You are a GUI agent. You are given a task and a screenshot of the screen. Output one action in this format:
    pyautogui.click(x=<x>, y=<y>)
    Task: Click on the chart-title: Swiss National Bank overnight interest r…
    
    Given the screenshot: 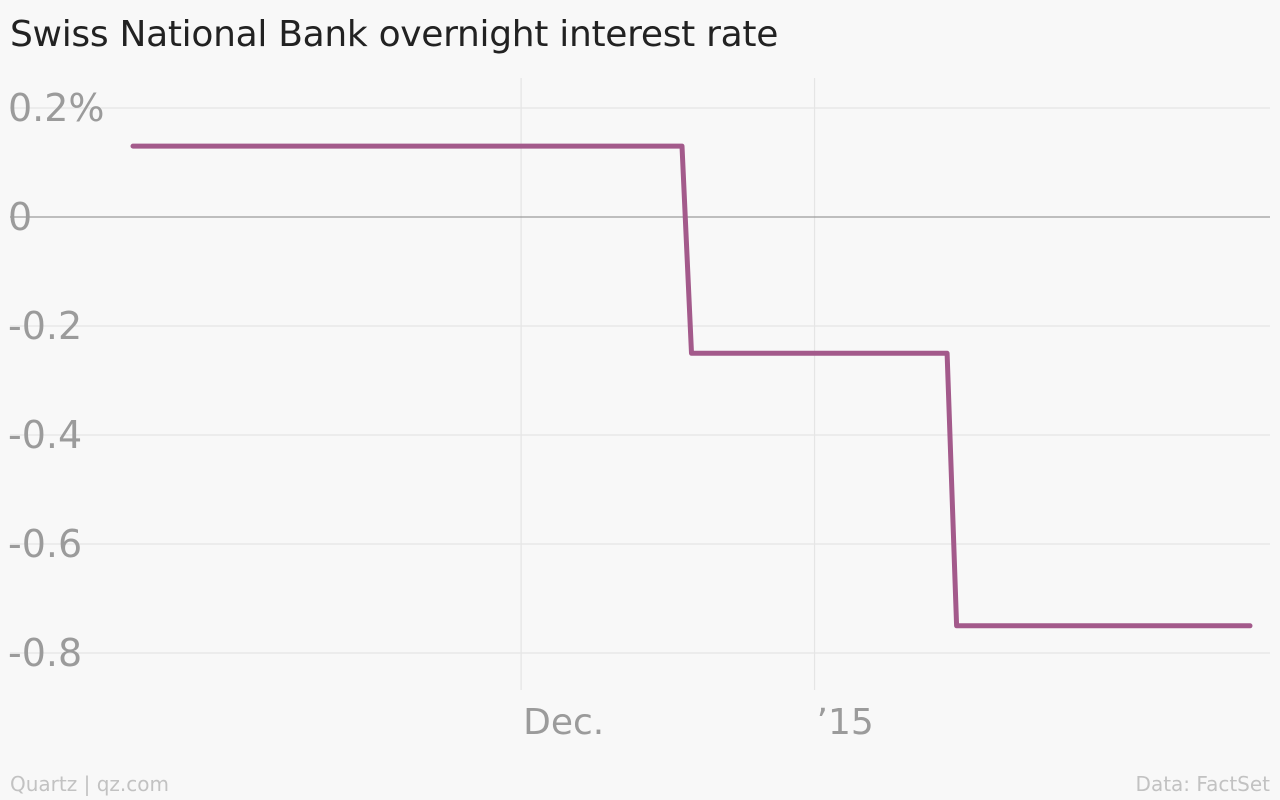 What is the action you would take?
    pyautogui.click(x=394, y=34)
    